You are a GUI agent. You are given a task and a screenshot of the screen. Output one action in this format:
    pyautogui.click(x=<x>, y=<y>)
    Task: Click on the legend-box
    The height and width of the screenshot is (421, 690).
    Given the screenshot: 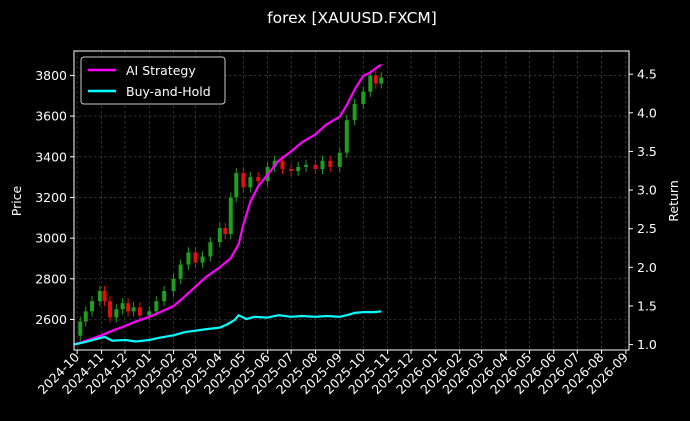 What is the action you would take?
    pyautogui.click(x=153, y=80)
    